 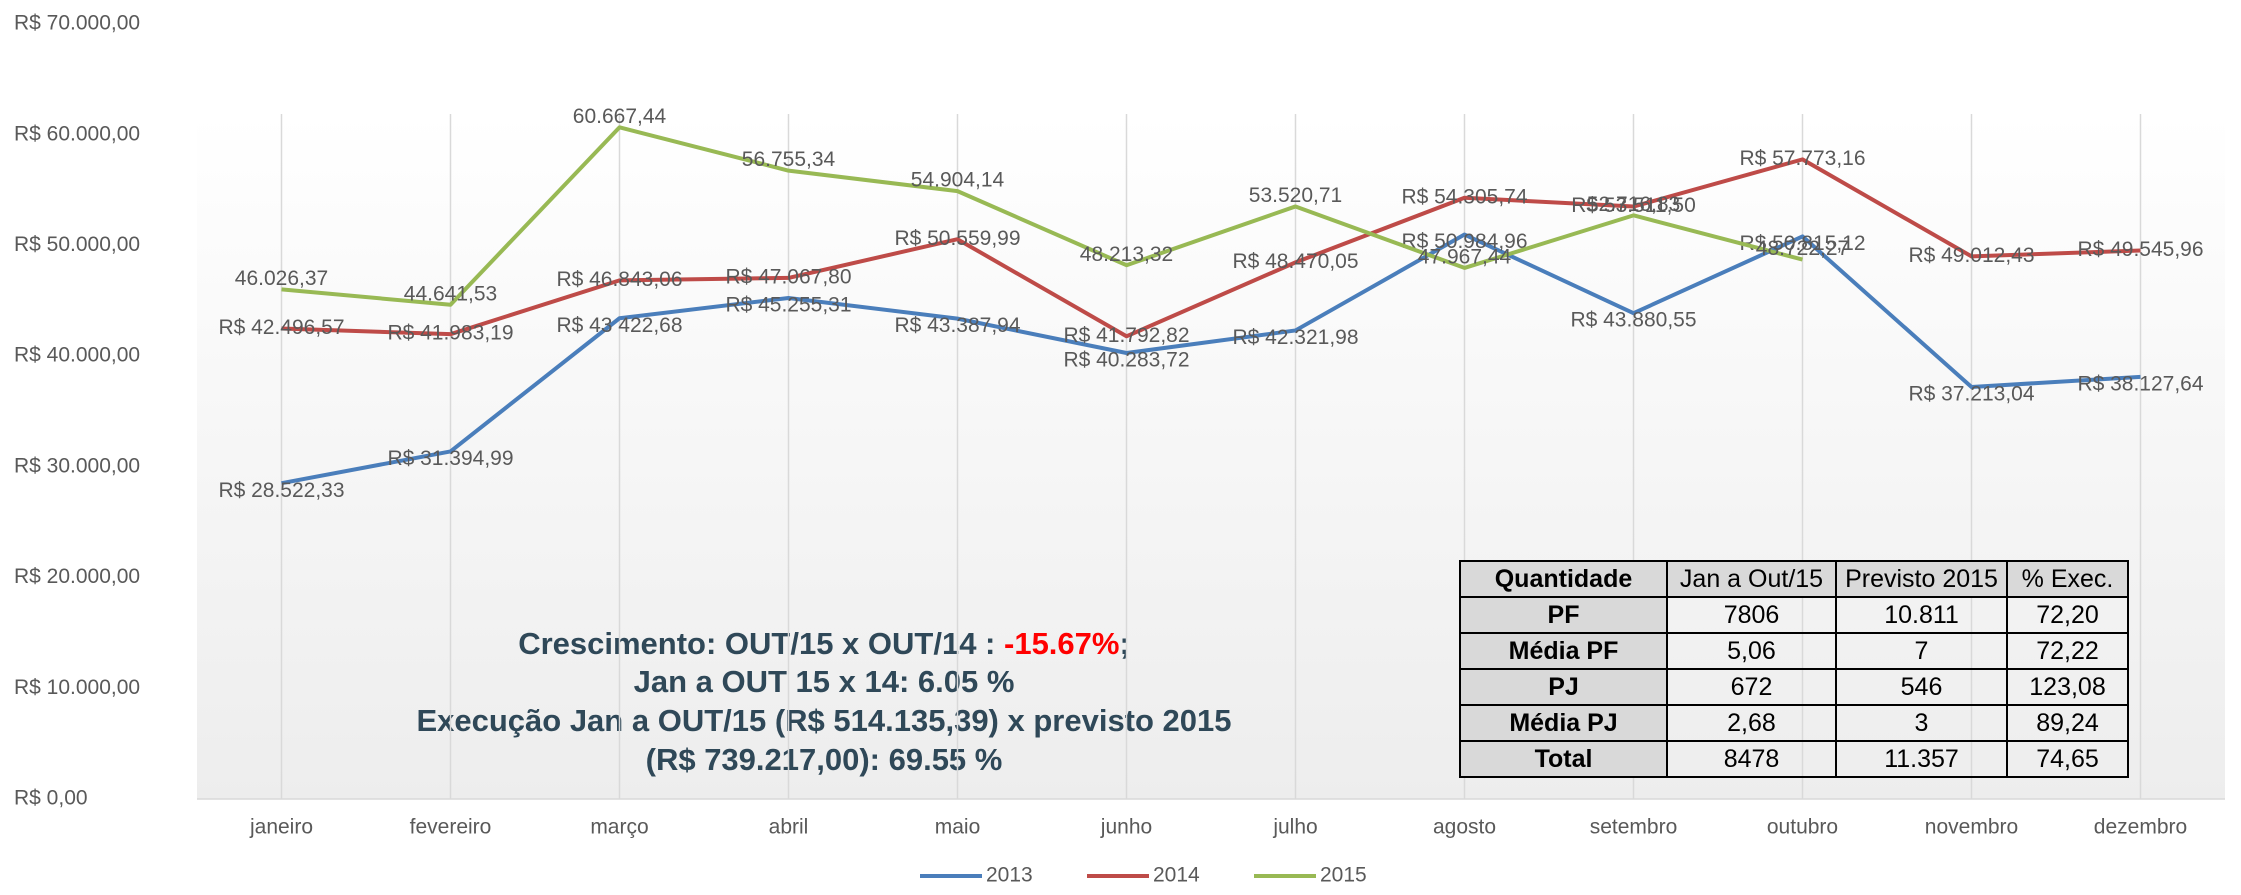 I want to click on y-tick-label: R$ 50.000,00, so click(x=77, y=244).